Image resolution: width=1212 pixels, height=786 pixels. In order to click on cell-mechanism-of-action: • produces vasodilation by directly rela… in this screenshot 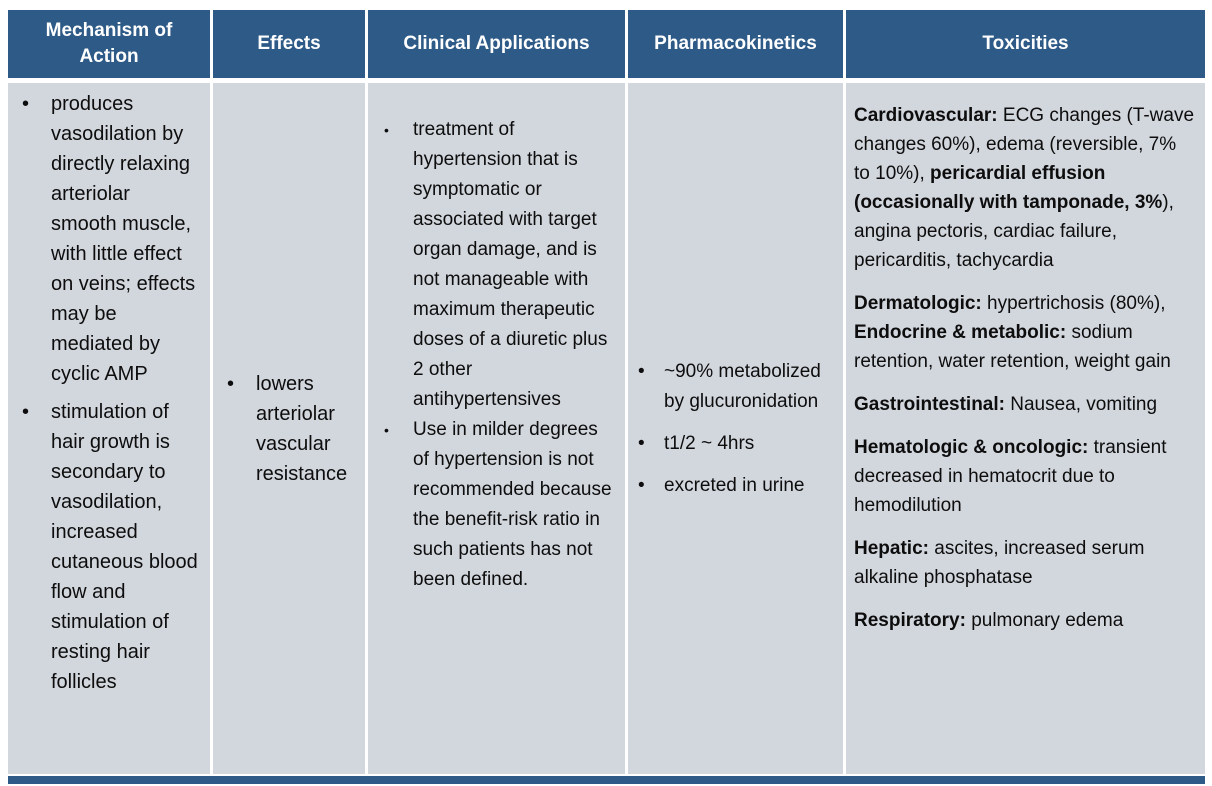, I will do `click(109, 428)`.